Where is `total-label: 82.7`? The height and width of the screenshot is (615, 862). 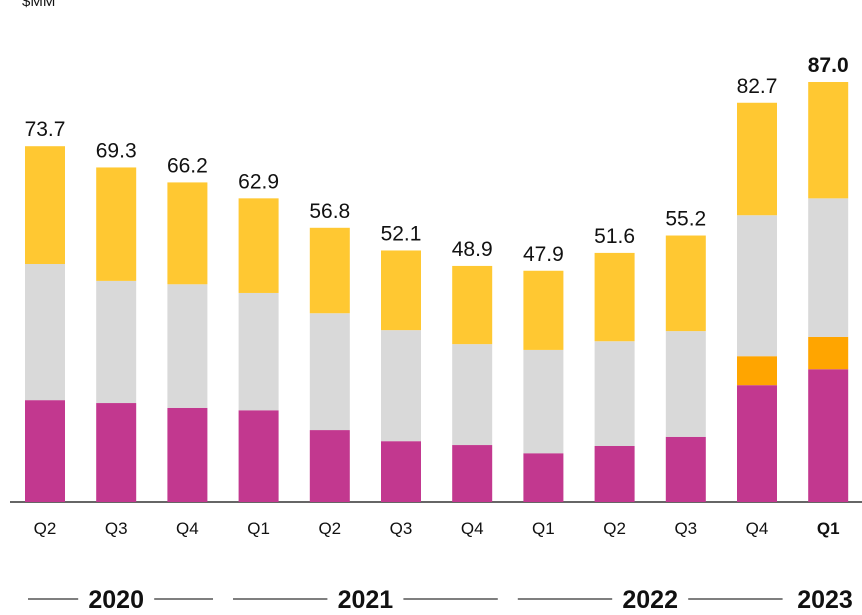
total-label: 82.7 is located at coordinates (757, 86).